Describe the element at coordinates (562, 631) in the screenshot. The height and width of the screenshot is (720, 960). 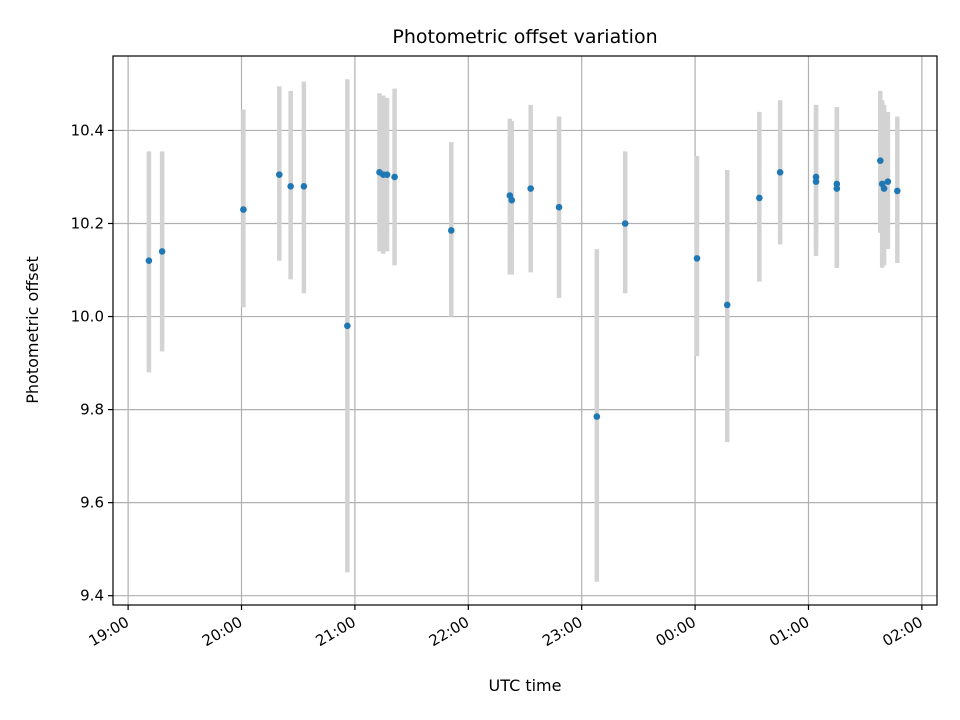
I see `x-tick-label: 23:00` at that location.